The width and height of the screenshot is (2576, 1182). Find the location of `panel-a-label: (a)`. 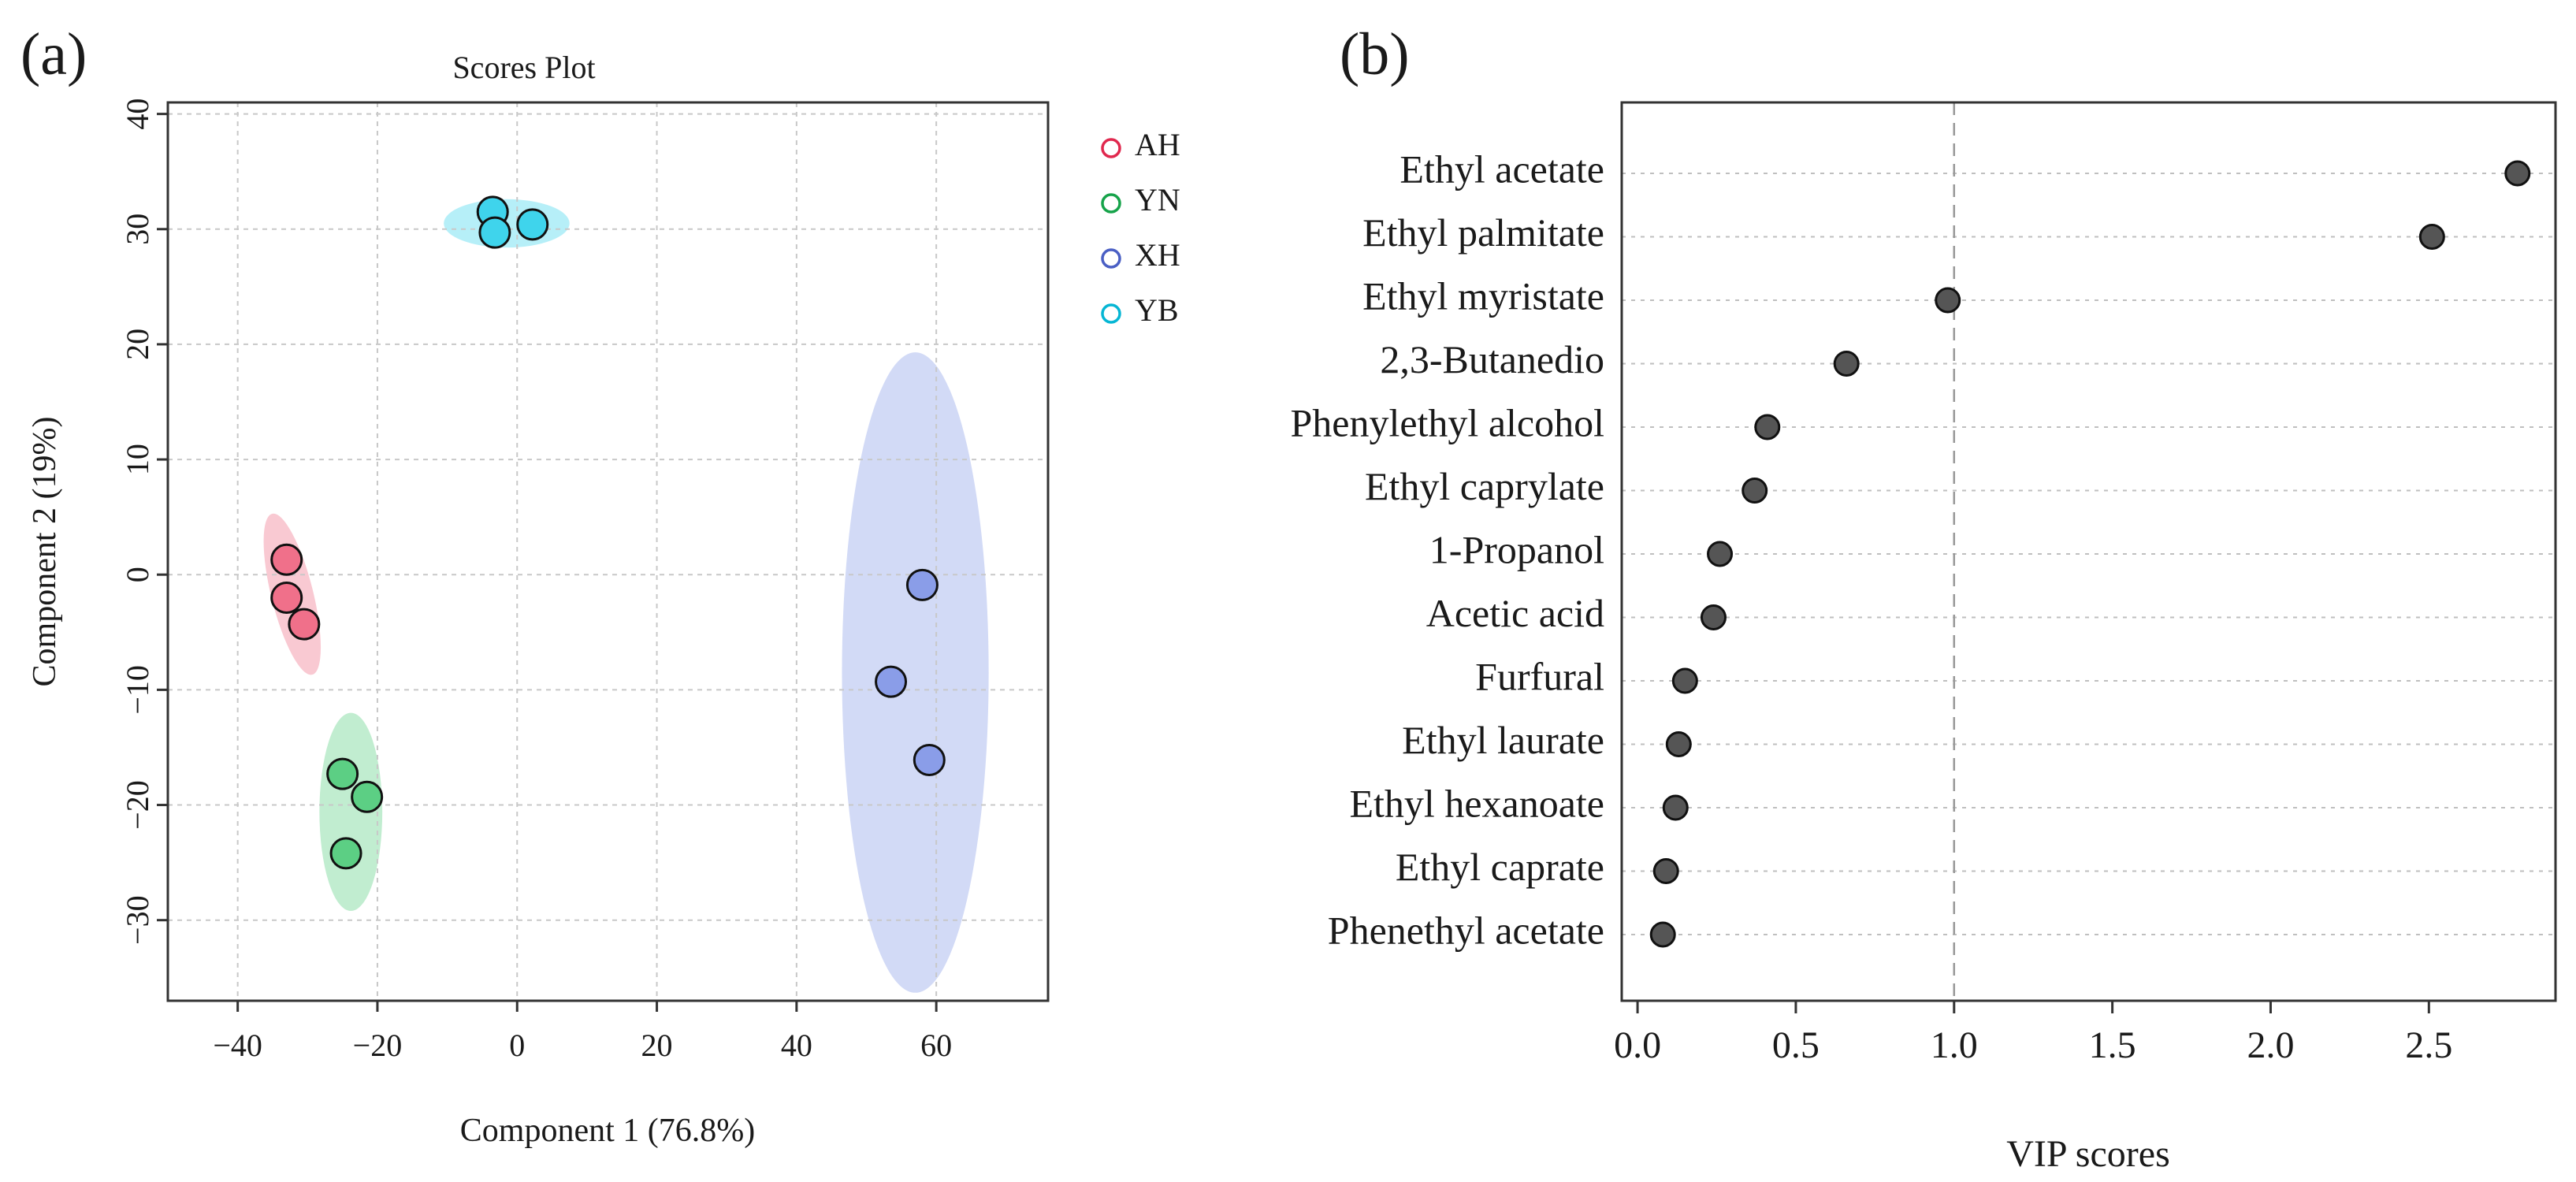

panel-a-label: (a) is located at coordinates (53, 54).